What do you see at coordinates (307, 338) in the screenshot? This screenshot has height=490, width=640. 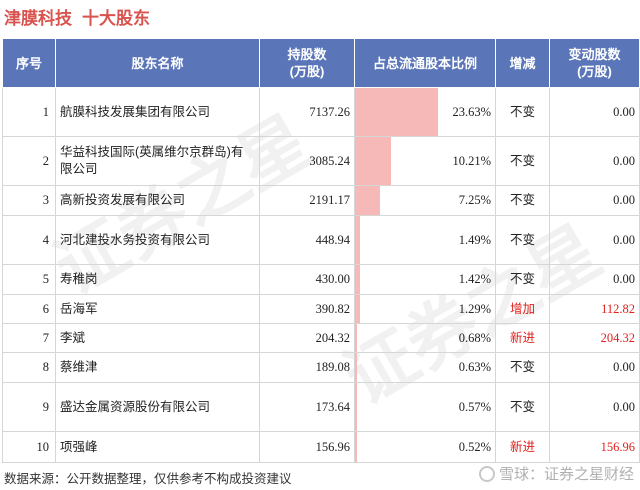 I see `shares-held: 204.32` at bounding box center [307, 338].